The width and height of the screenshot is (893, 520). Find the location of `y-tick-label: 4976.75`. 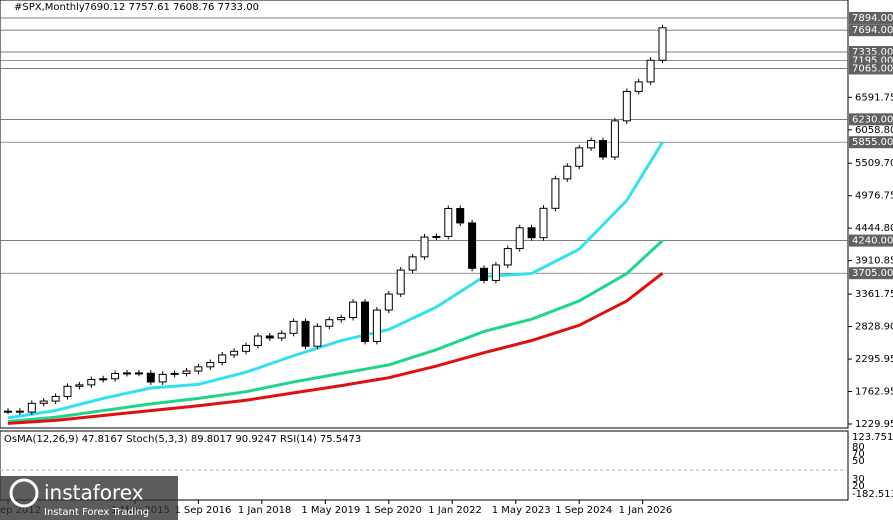

y-tick-label: 4976.75 is located at coordinates (874, 196).